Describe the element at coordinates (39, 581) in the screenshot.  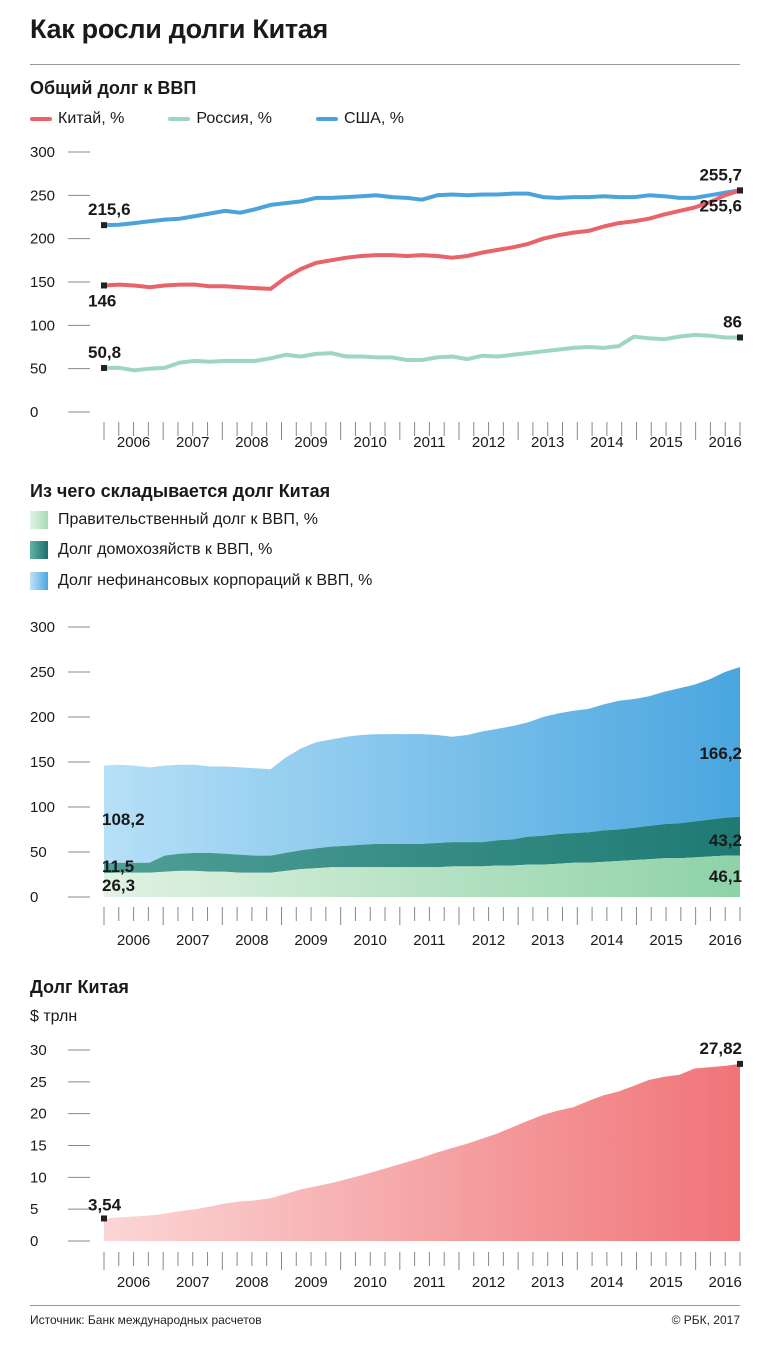
I see `legend-swatch-corporations` at that location.